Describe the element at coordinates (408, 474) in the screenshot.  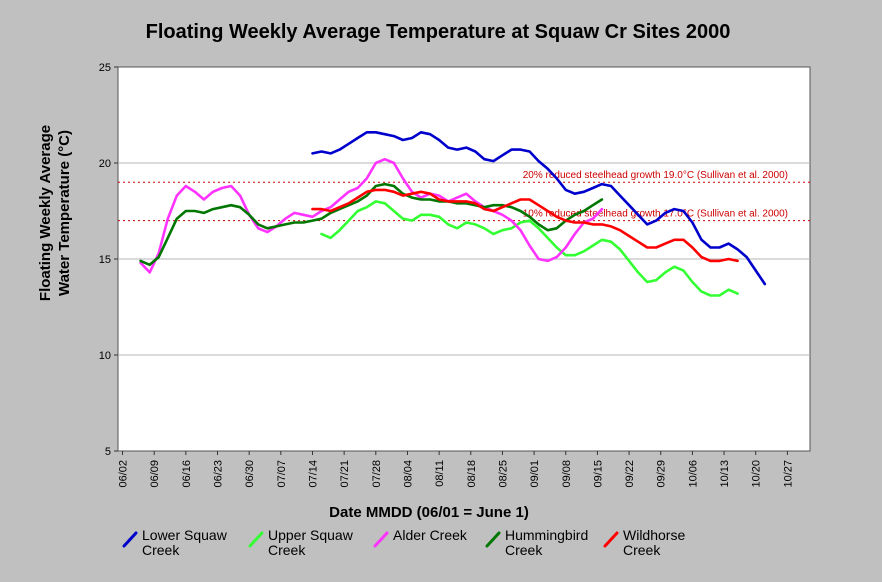
I see `x-tick-label: 08/04` at that location.